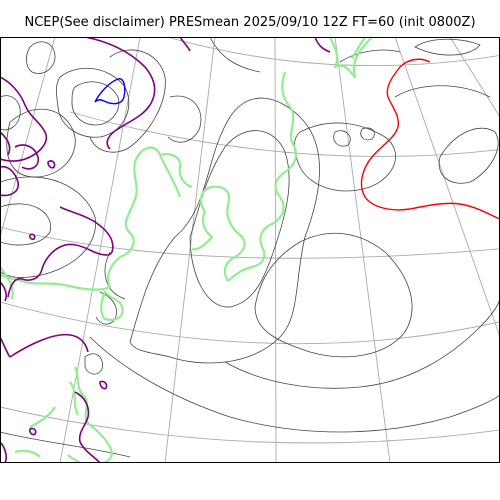  Describe the element at coordinates (358, 48) in the screenshot. I see `coastline-kuril` at that location.